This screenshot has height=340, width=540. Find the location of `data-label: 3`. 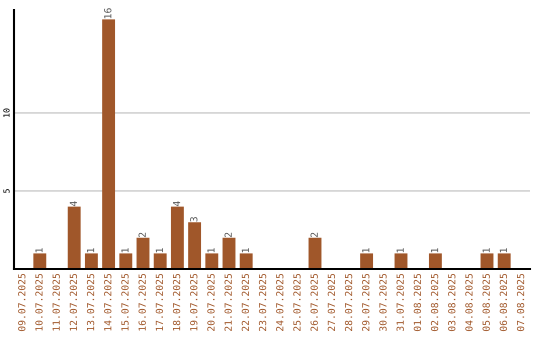

data-label: 3 is located at coordinates (194, 219).